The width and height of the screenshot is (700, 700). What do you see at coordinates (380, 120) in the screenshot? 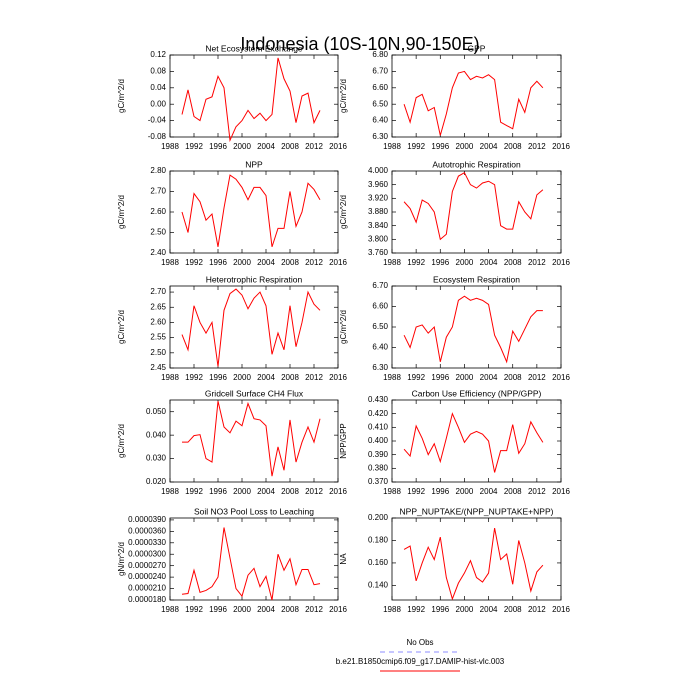
I see `y-tick-label: 6.40` at bounding box center [380, 120].